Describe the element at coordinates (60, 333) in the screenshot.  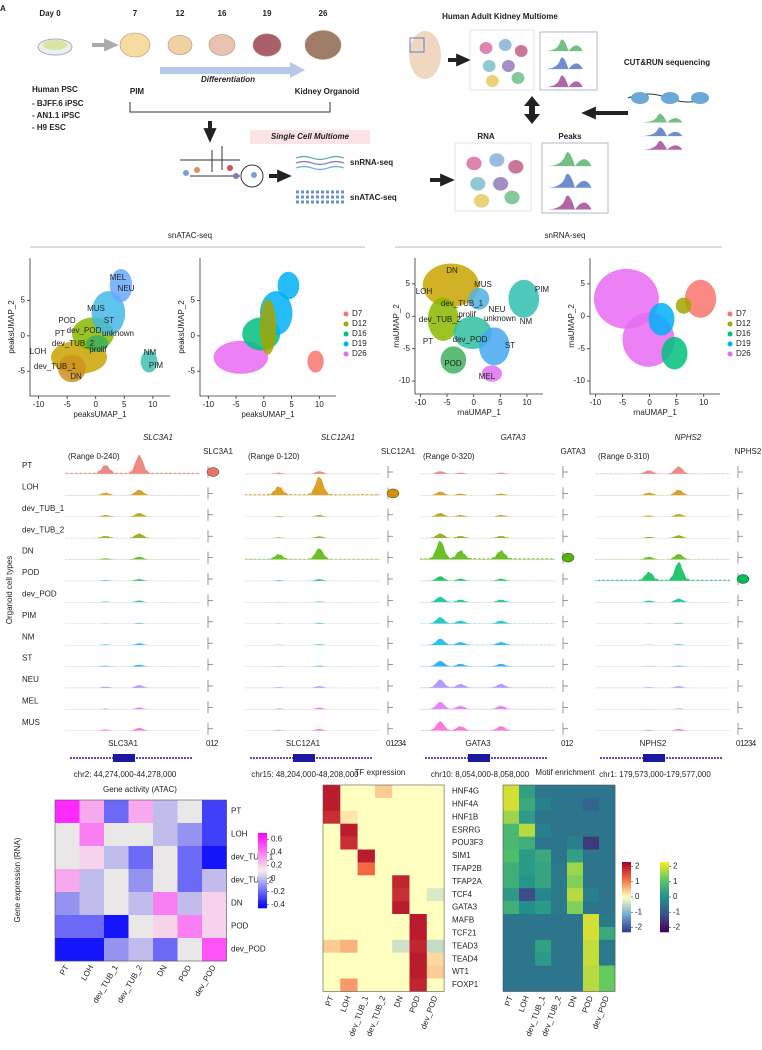
I see `cluster-label: PT` at that location.